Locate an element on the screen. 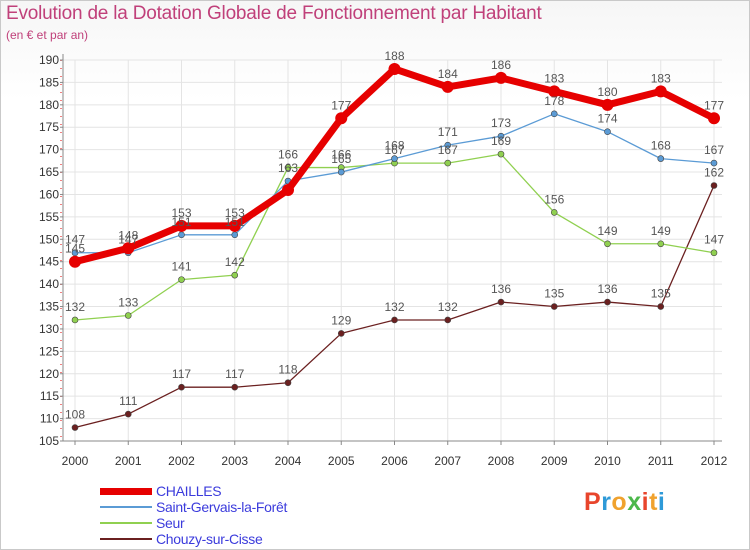  x-tick-label: 2011 is located at coordinates (661, 461).